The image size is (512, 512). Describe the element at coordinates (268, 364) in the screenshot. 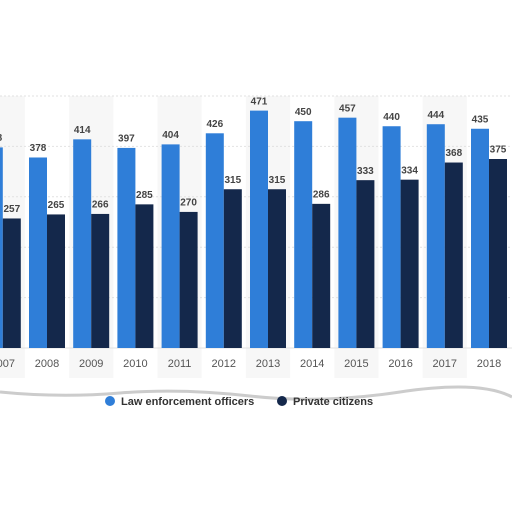

I see `x-tick-label: 2013` at that location.